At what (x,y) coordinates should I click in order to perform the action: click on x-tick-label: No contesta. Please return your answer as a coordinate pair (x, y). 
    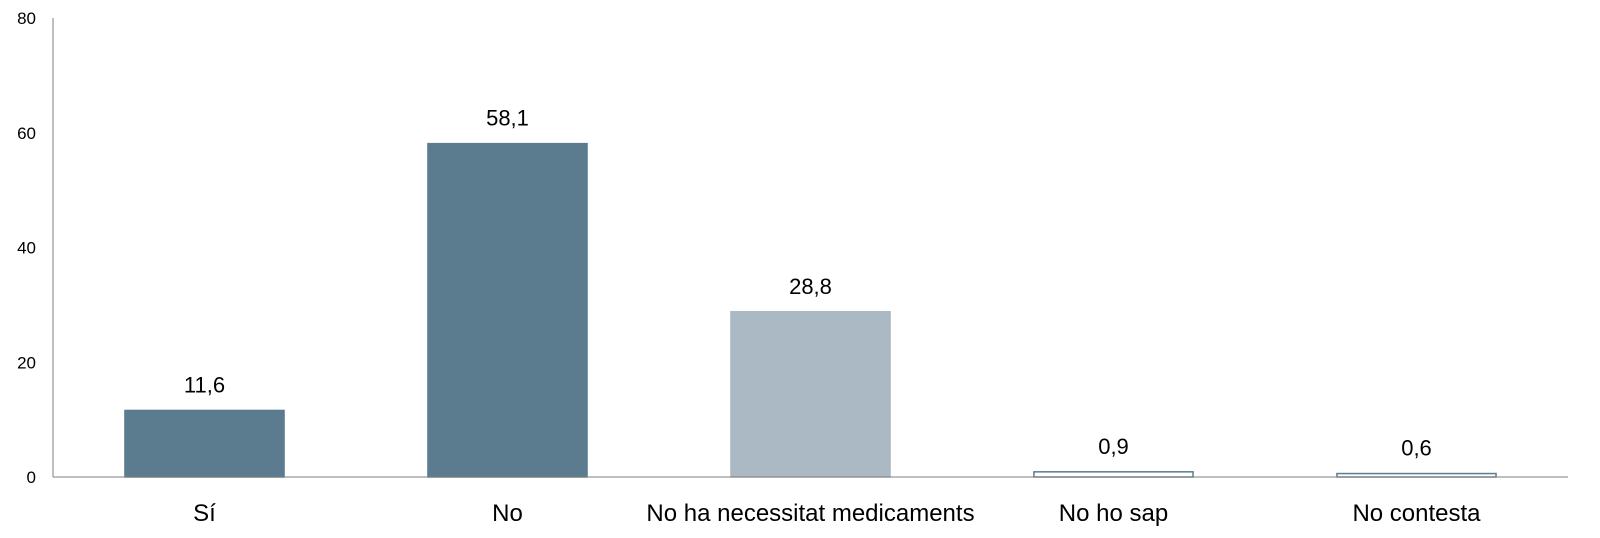
    Looking at the image, I should click on (1416, 513).